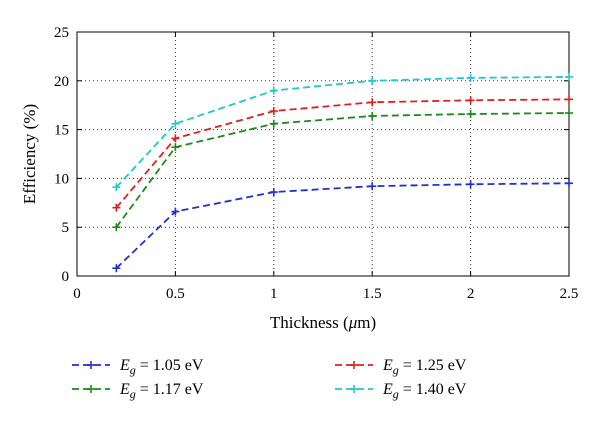  Describe the element at coordinates (424, 391) in the screenshot. I see `legend-label: Eg = 1.40 eV` at that location.